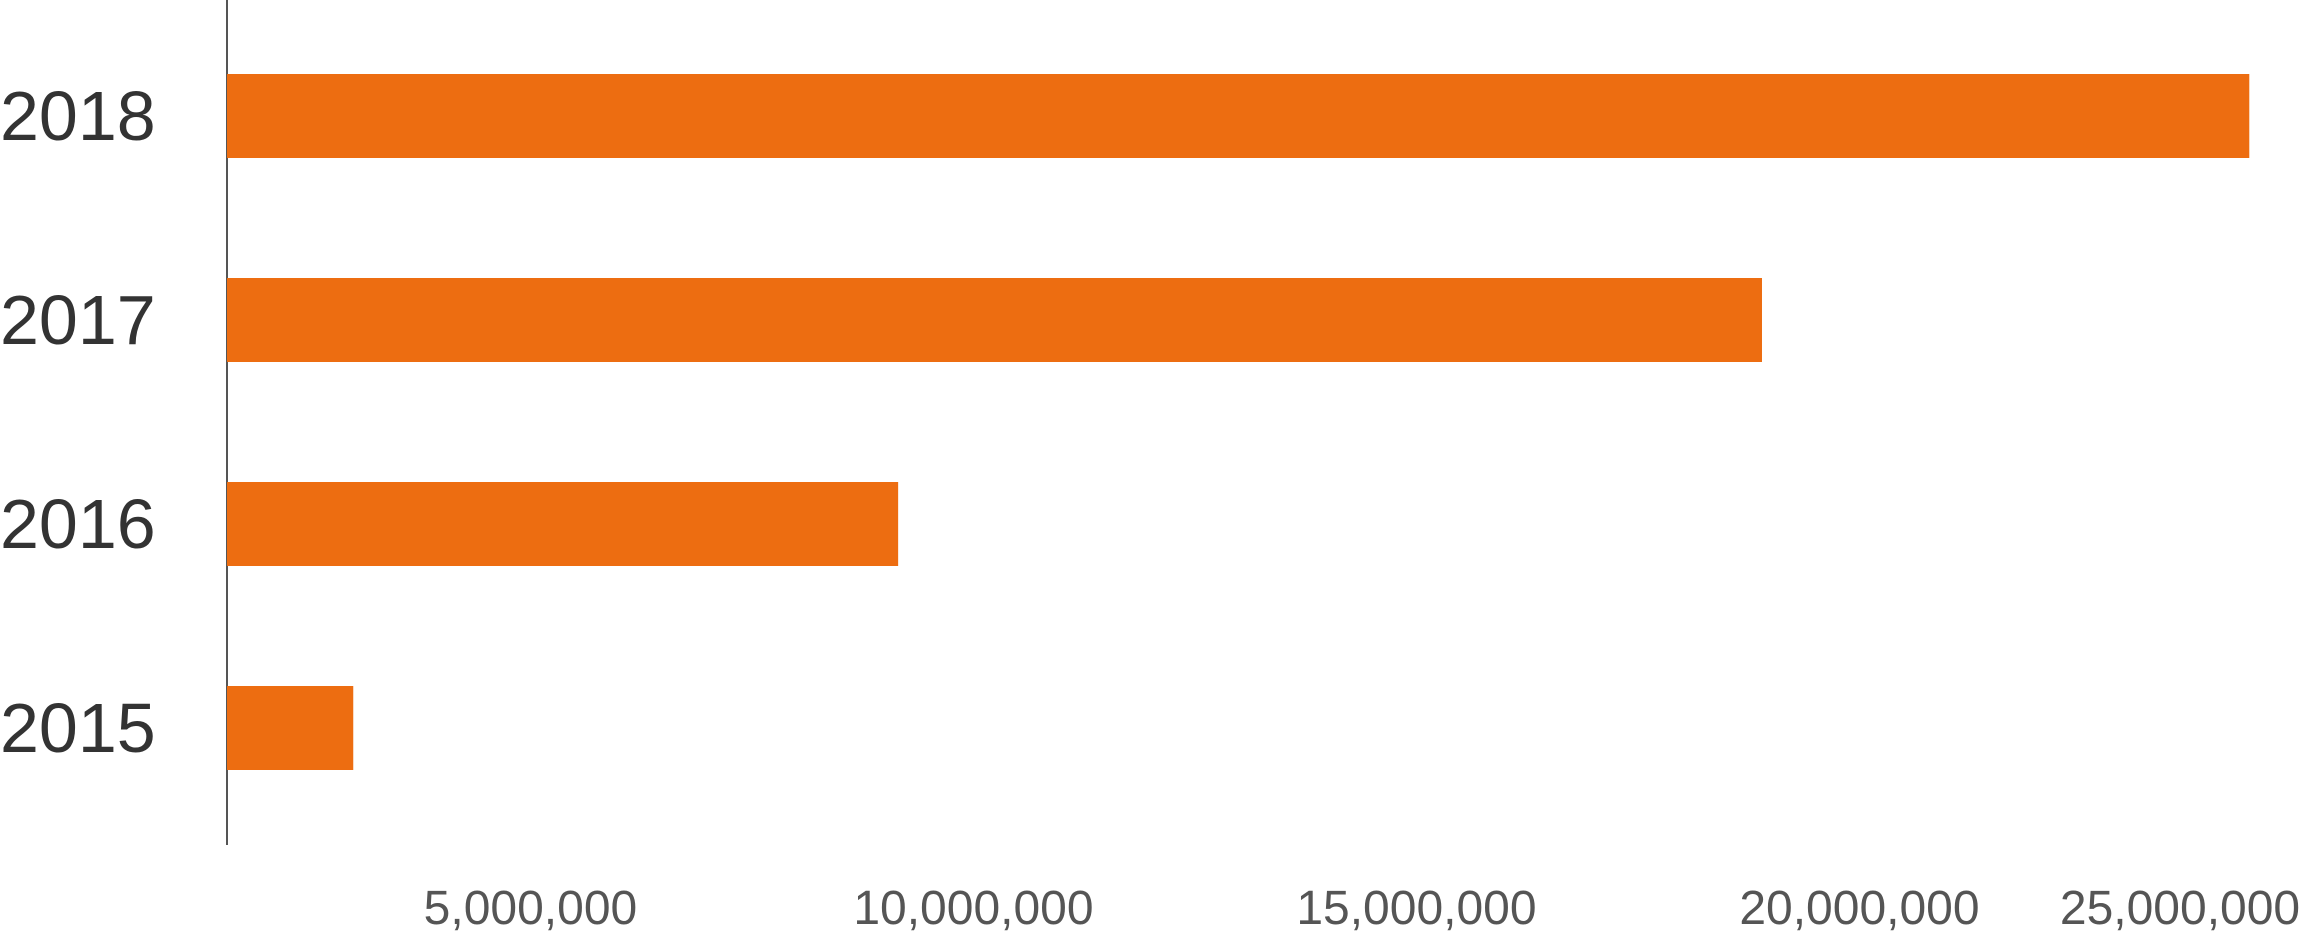  Describe the element at coordinates (1416, 906) in the screenshot. I see `x-tick-label: 15,000,000` at that location.